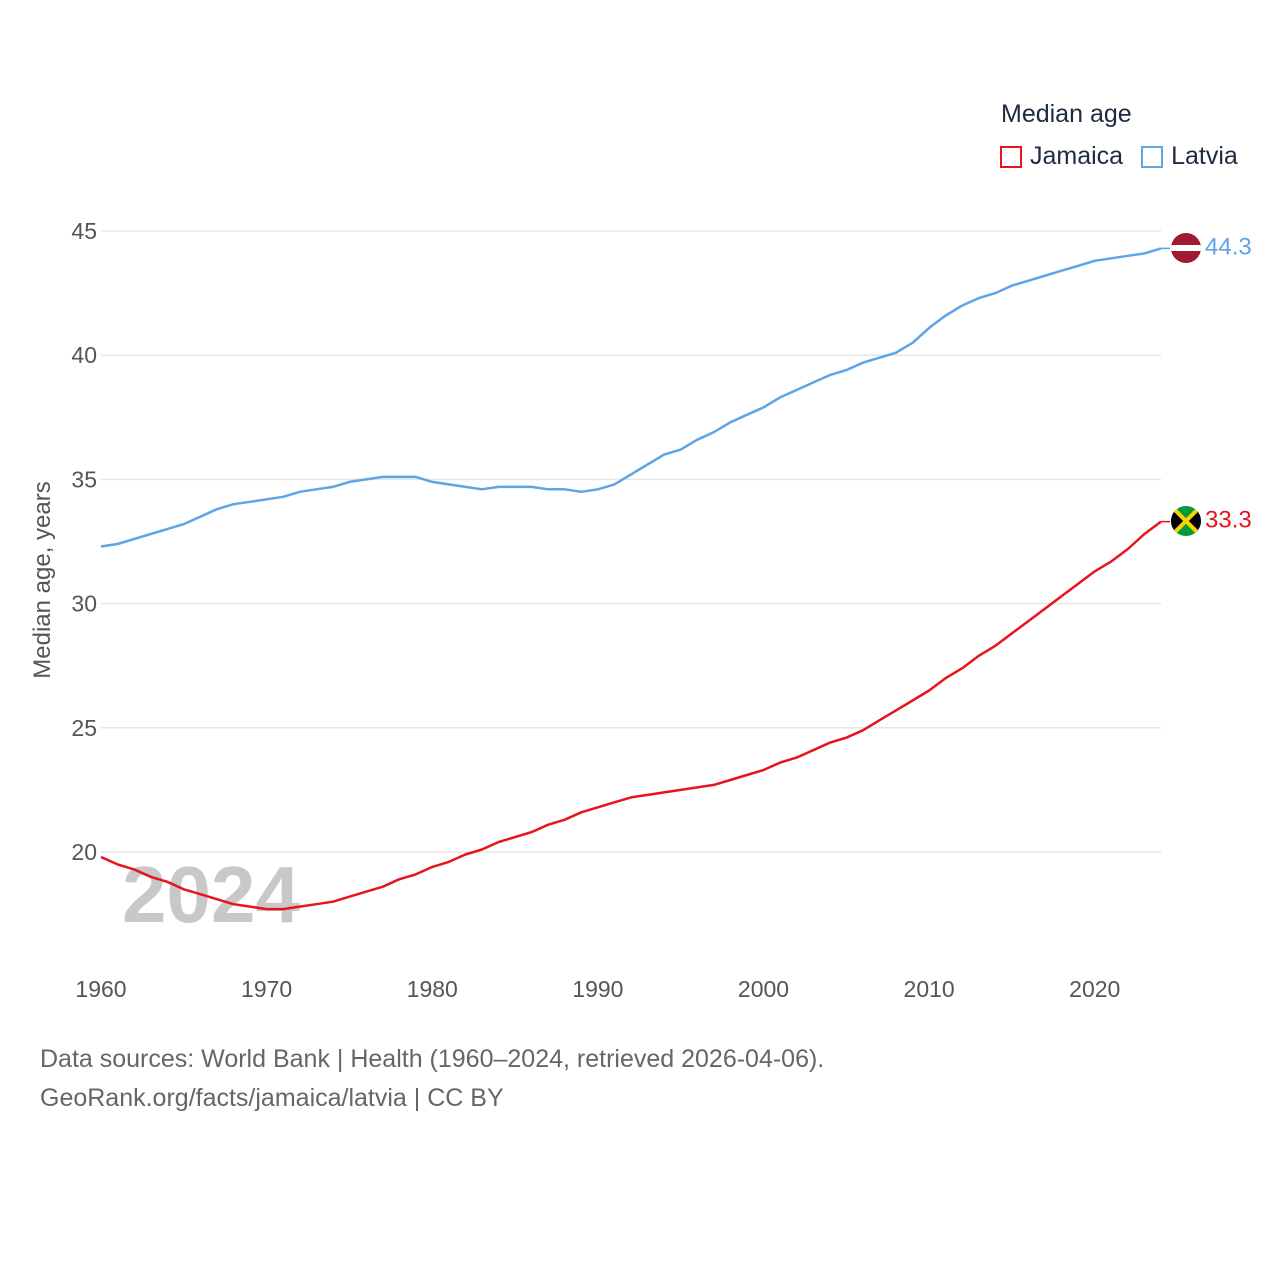  What do you see at coordinates (84, 231) in the screenshot?
I see `y-tick-label: 45` at bounding box center [84, 231].